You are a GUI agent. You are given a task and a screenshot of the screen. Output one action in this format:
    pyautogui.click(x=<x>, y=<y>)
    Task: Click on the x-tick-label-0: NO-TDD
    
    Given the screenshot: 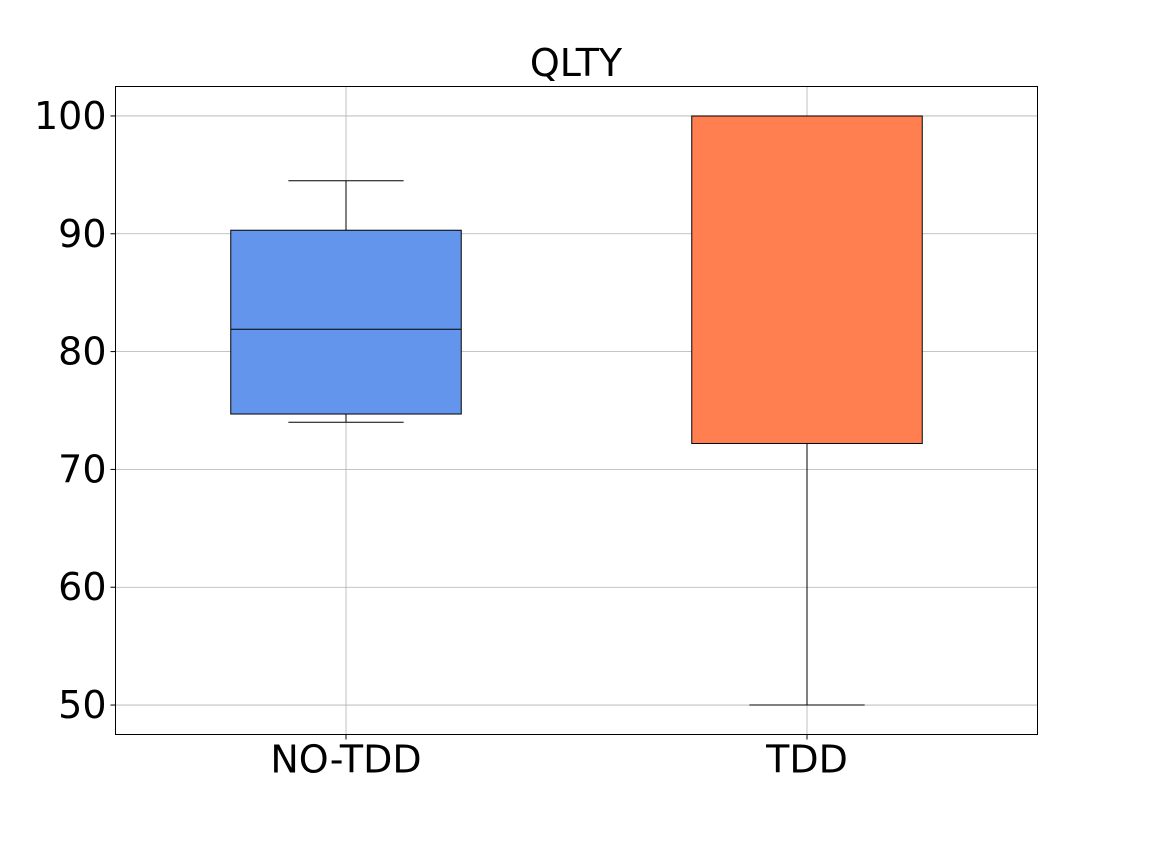 What is the action you would take?
    pyautogui.click(x=345, y=760)
    